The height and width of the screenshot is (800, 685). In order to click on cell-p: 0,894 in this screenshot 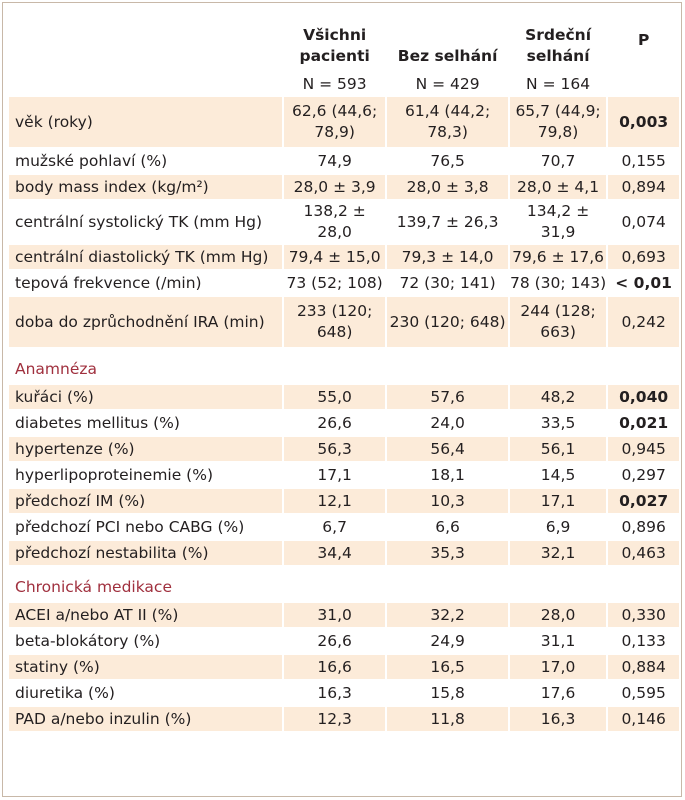, I will do `click(643, 187)`.